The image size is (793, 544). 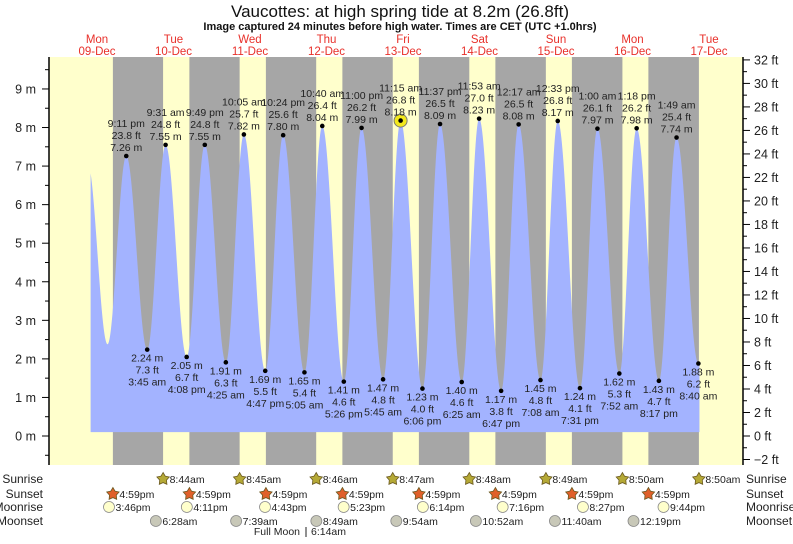 What do you see at coordinates (401, 113) in the screenshot?
I see `tide-label-m-label: 8.18 m` at bounding box center [401, 113].